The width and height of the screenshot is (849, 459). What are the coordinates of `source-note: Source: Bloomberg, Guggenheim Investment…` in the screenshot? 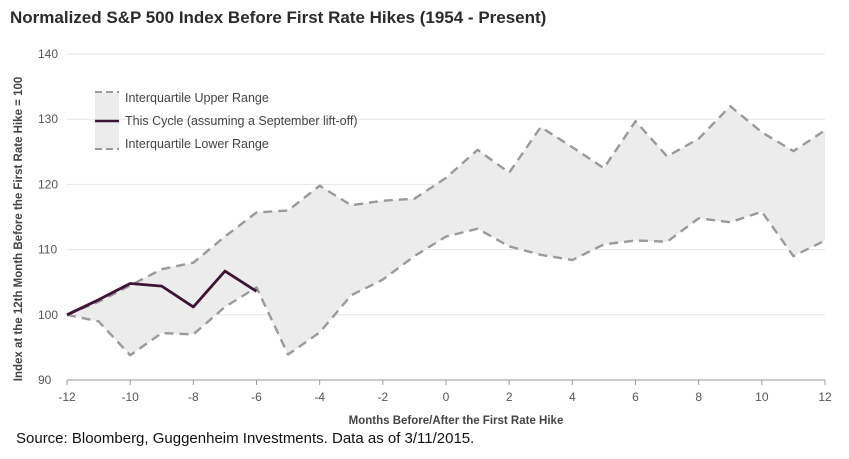 It's located at (245, 438).